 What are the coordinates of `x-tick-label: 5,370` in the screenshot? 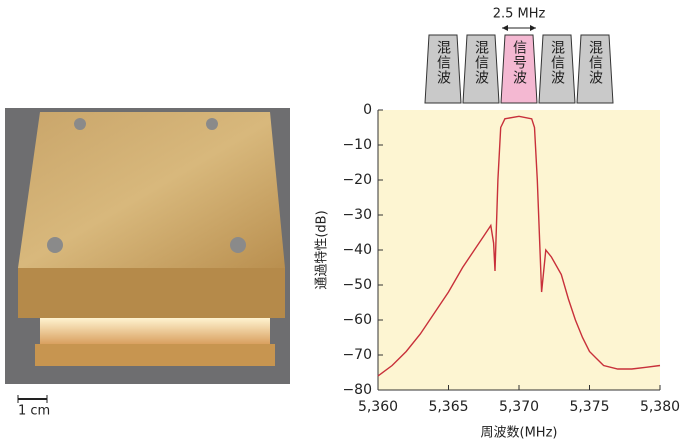 It's located at (519, 407).